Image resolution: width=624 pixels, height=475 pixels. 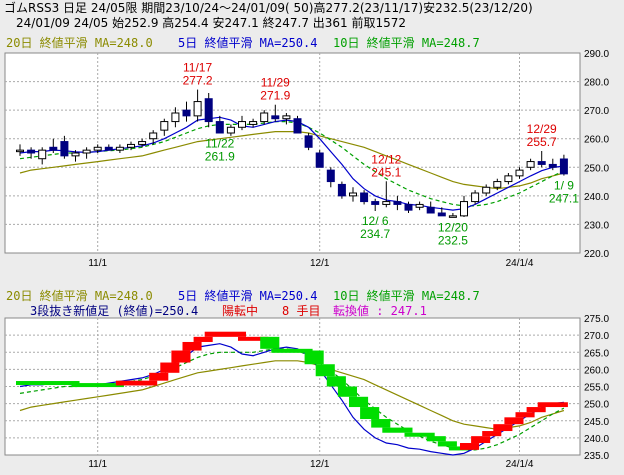 I want to click on low-date-label: 12/ 6, so click(x=375, y=221).